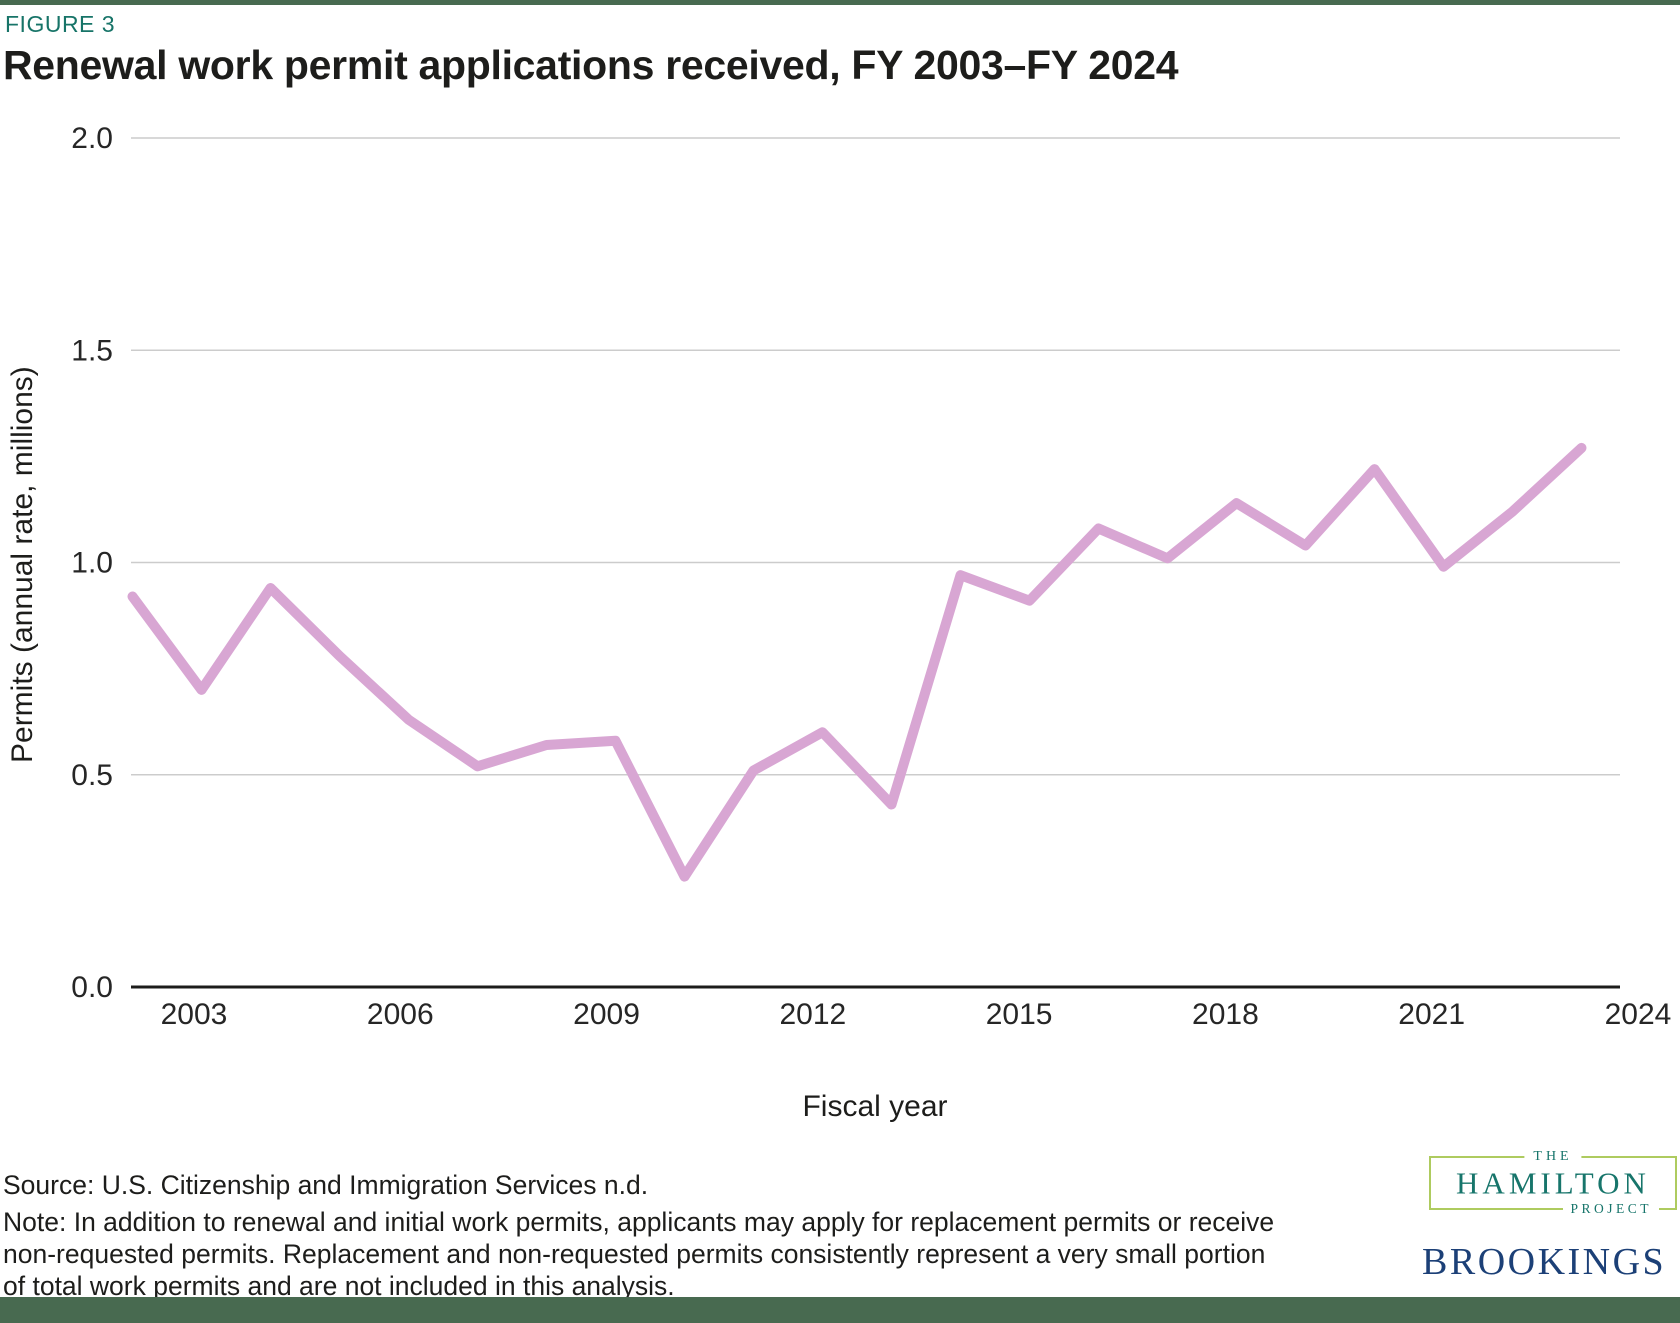 The image size is (1680, 1323). I want to click on x-tick-label: 2018, so click(1225, 1014).